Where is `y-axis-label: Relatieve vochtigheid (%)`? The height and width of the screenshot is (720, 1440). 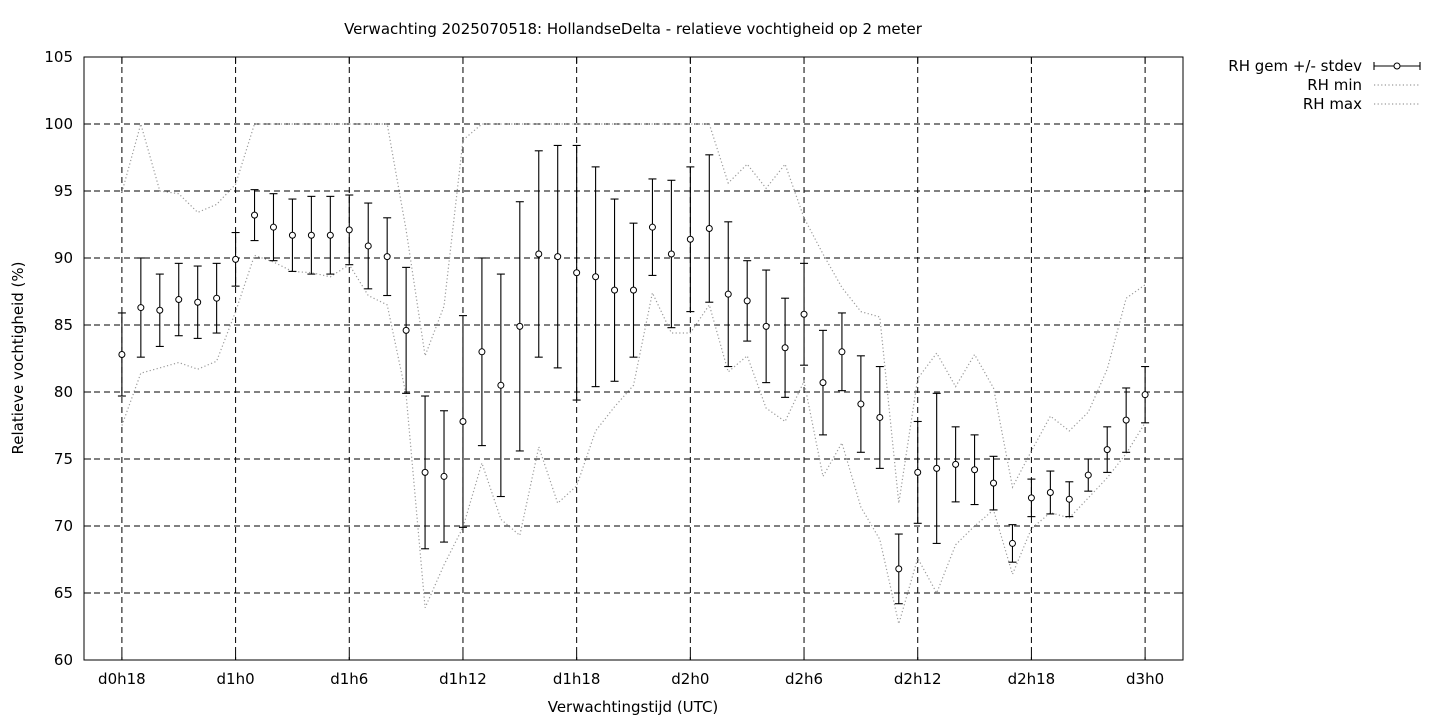
y-axis-label: Relatieve vochtigheid (%) is located at coordinates (18, 357).